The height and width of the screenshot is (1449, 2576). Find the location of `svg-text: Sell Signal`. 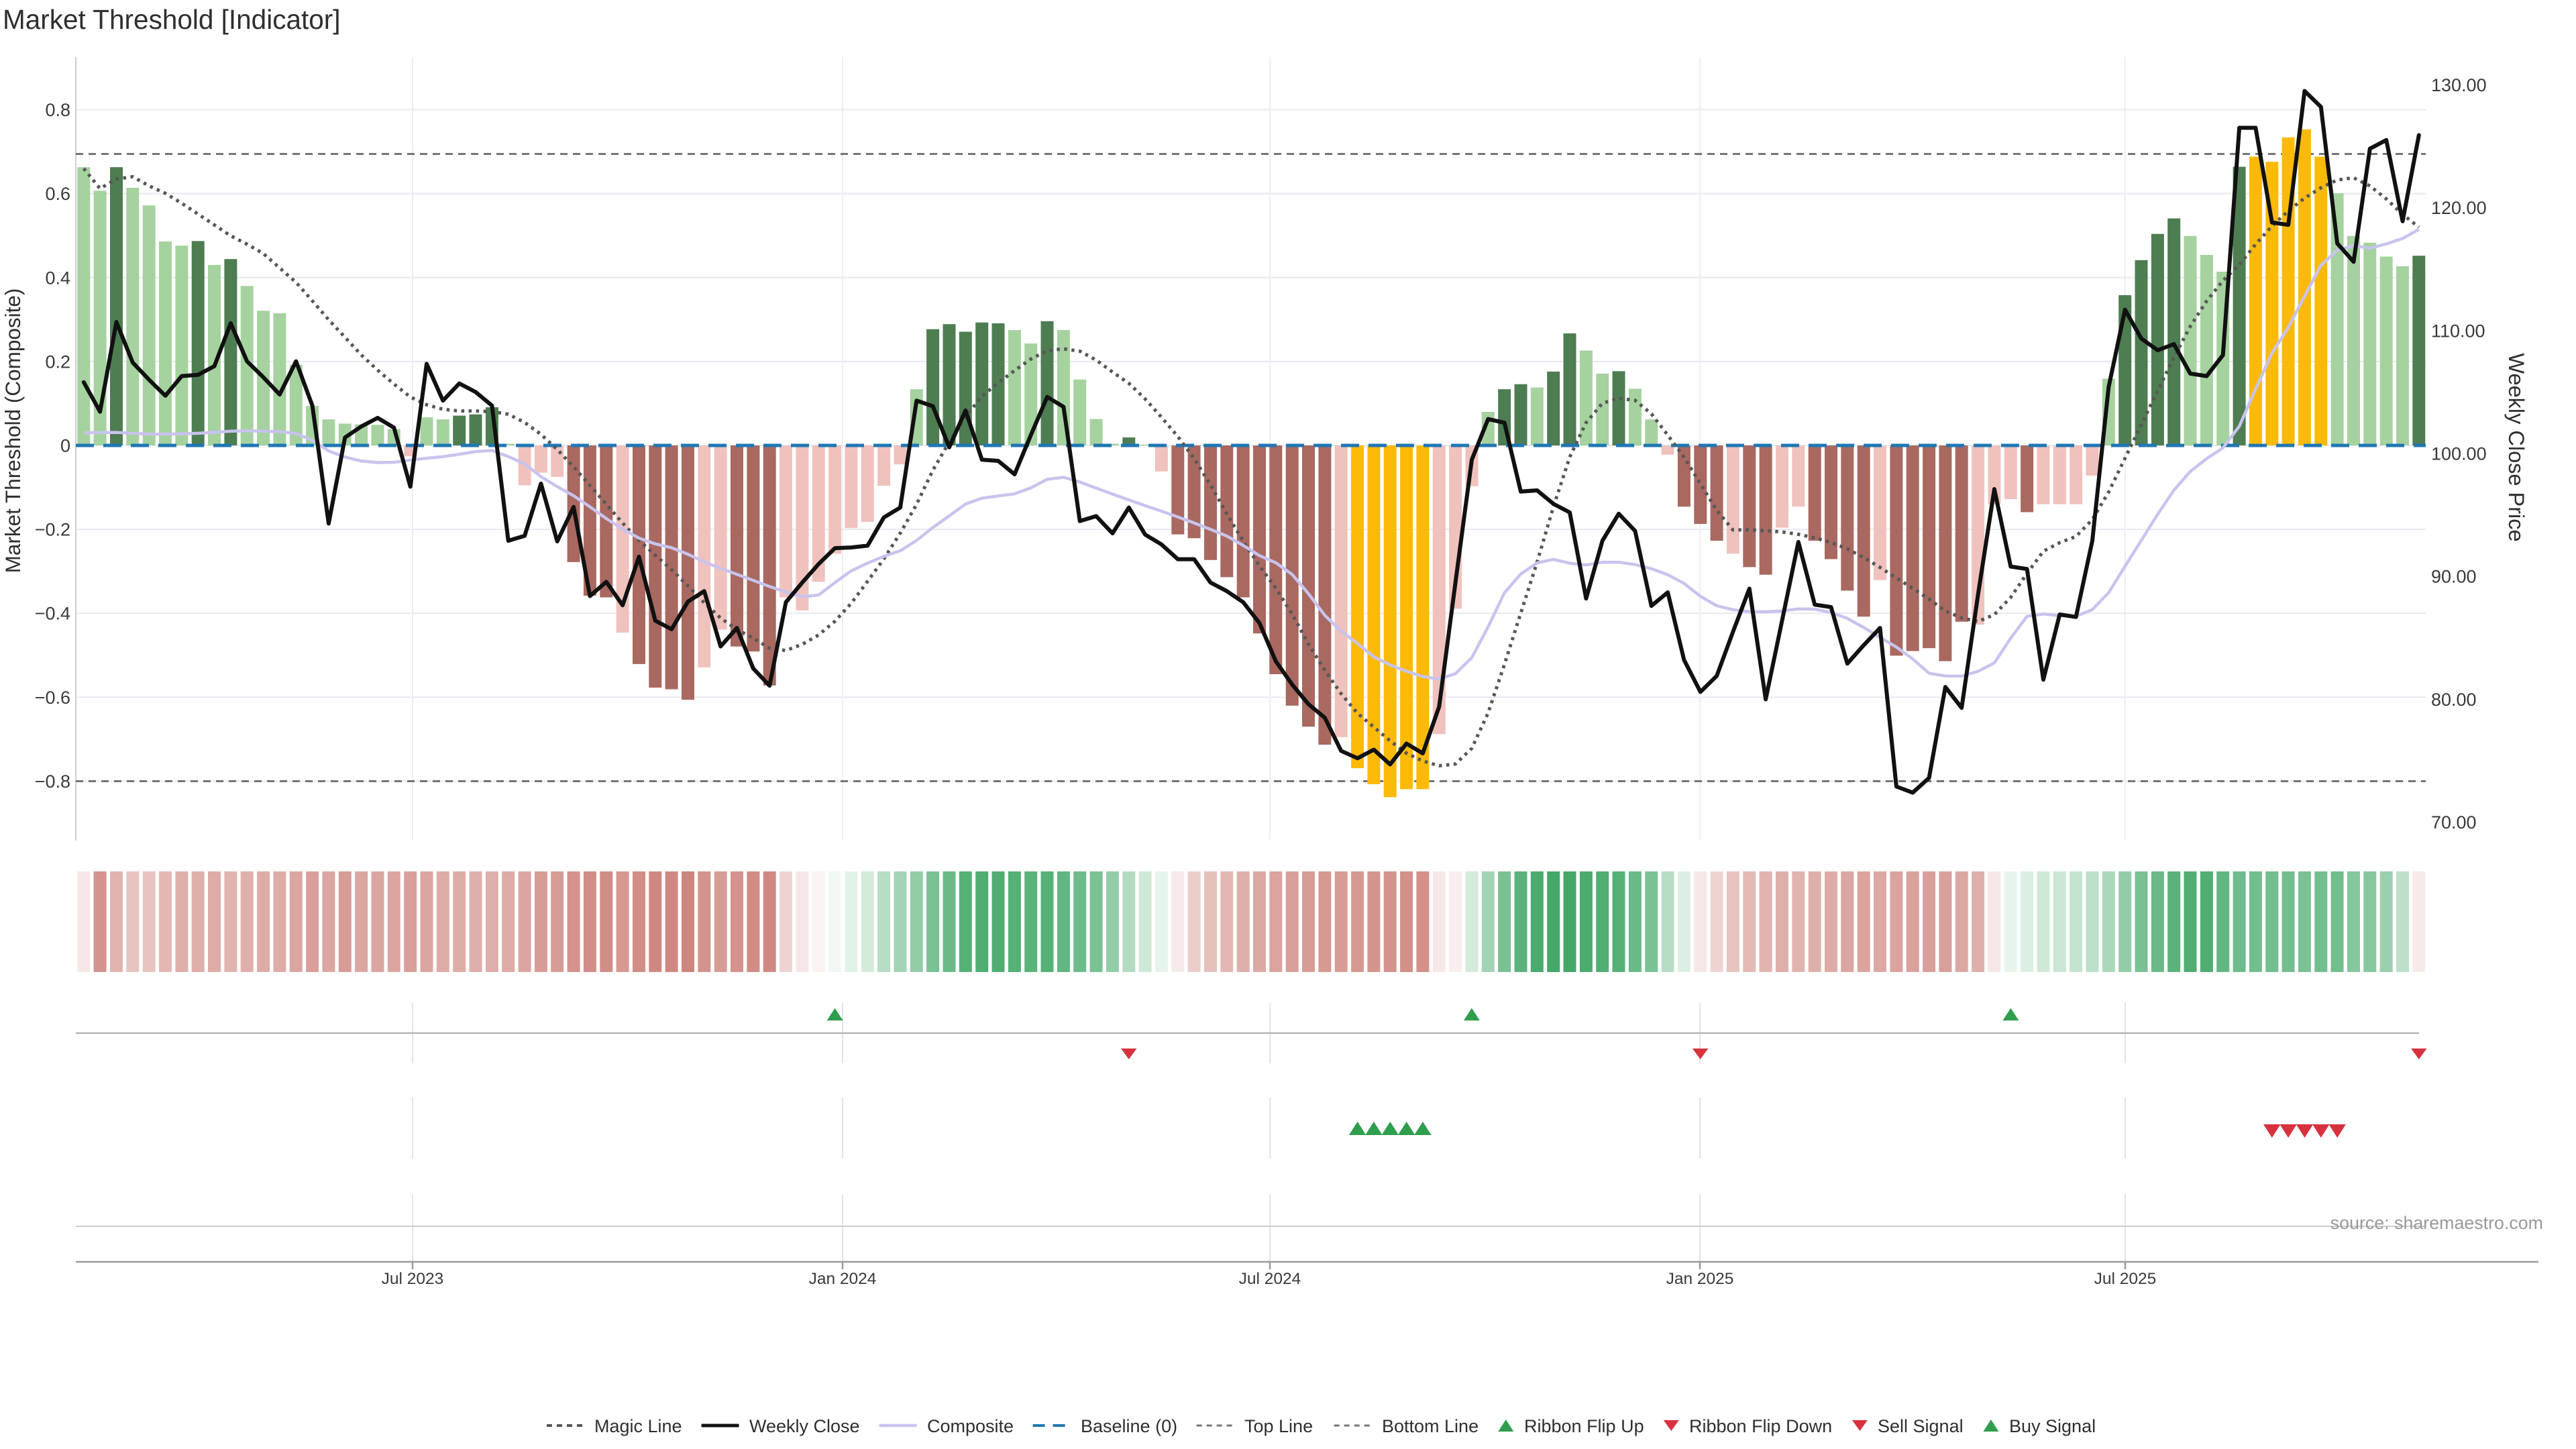

svg-text: Sell Signal is located at coordinates (1921, 1426).